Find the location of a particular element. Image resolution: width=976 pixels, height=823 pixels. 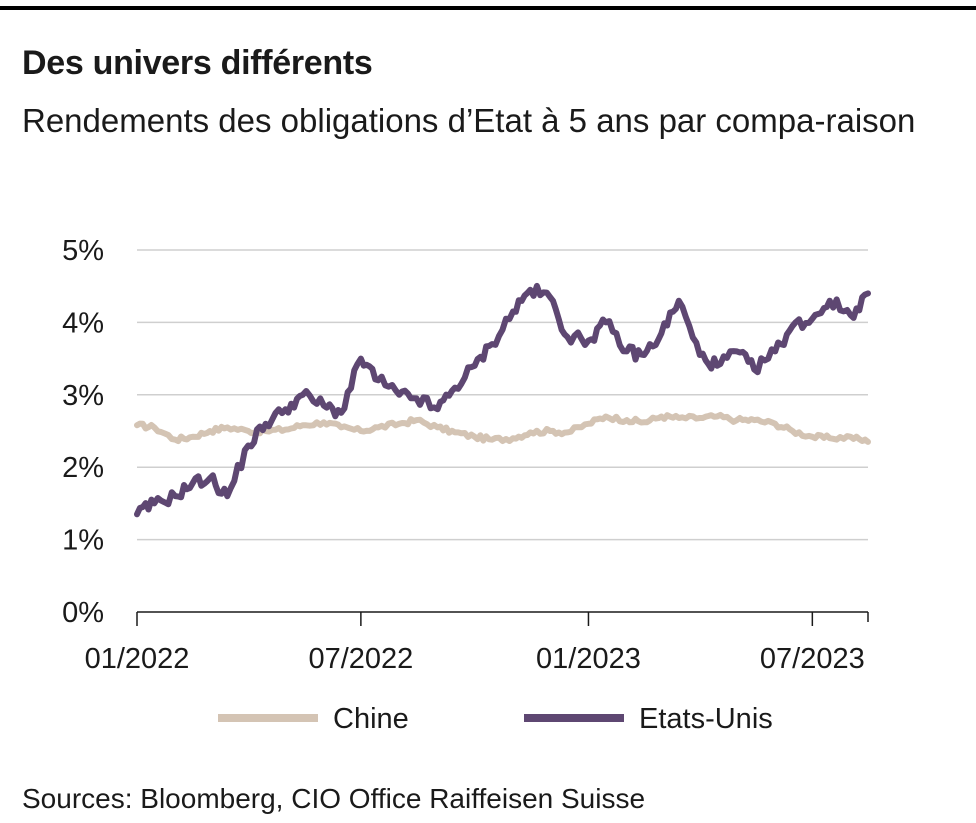

x-tick-label: 01/2023 is located at coordinates (588, 659).